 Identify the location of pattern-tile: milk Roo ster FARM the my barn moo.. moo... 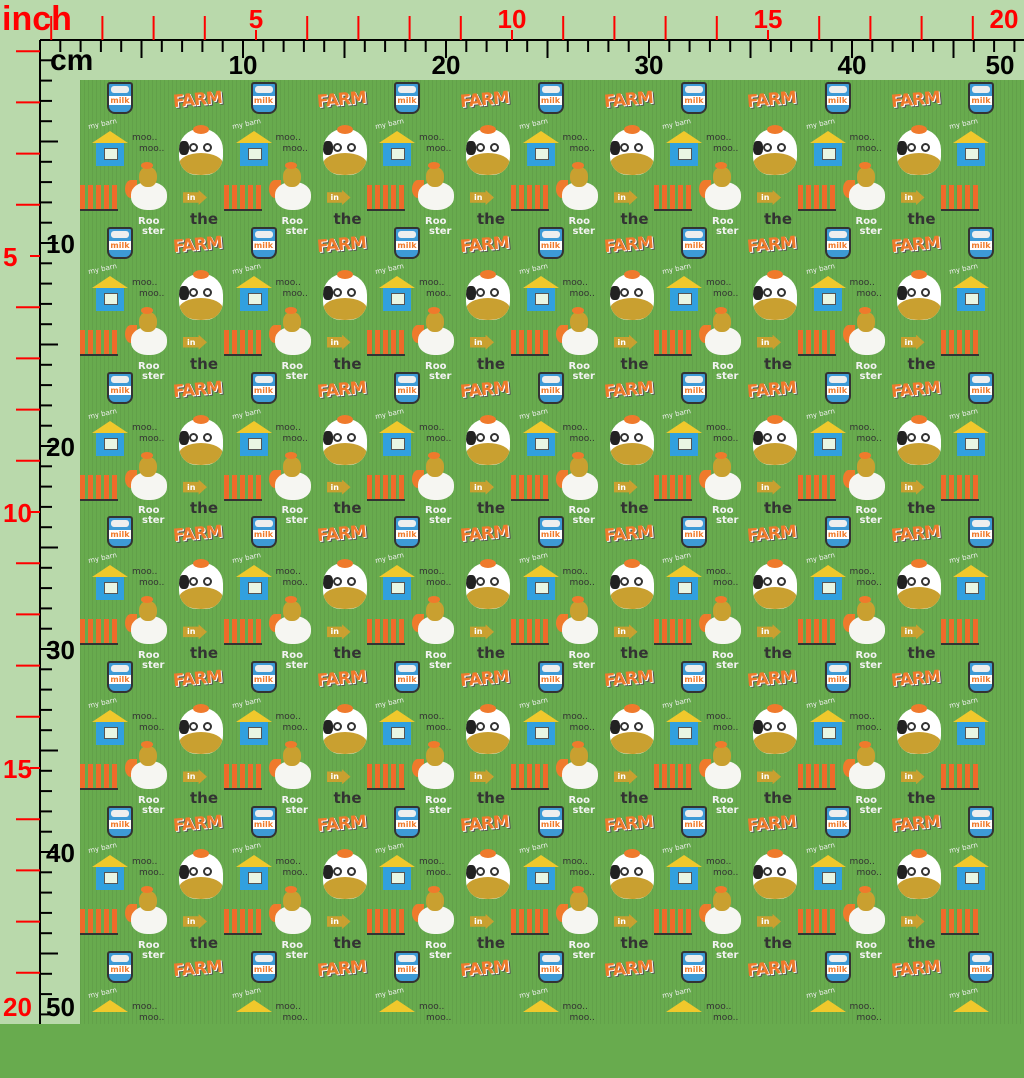
(725, 1005).